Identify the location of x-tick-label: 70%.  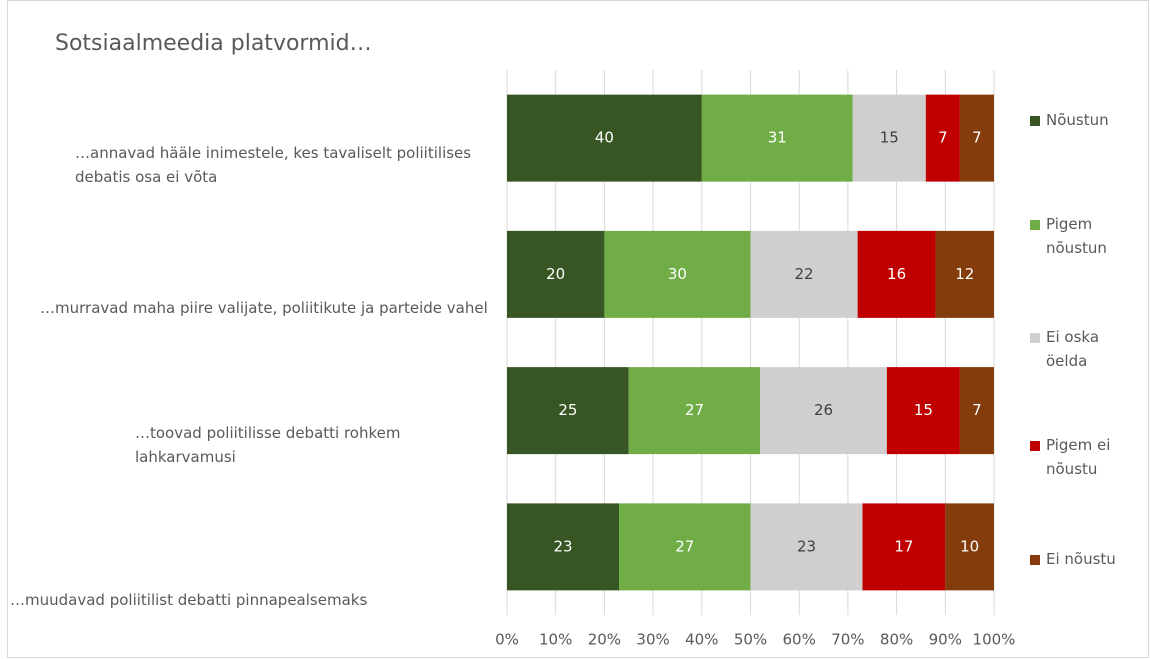
(847, 640).